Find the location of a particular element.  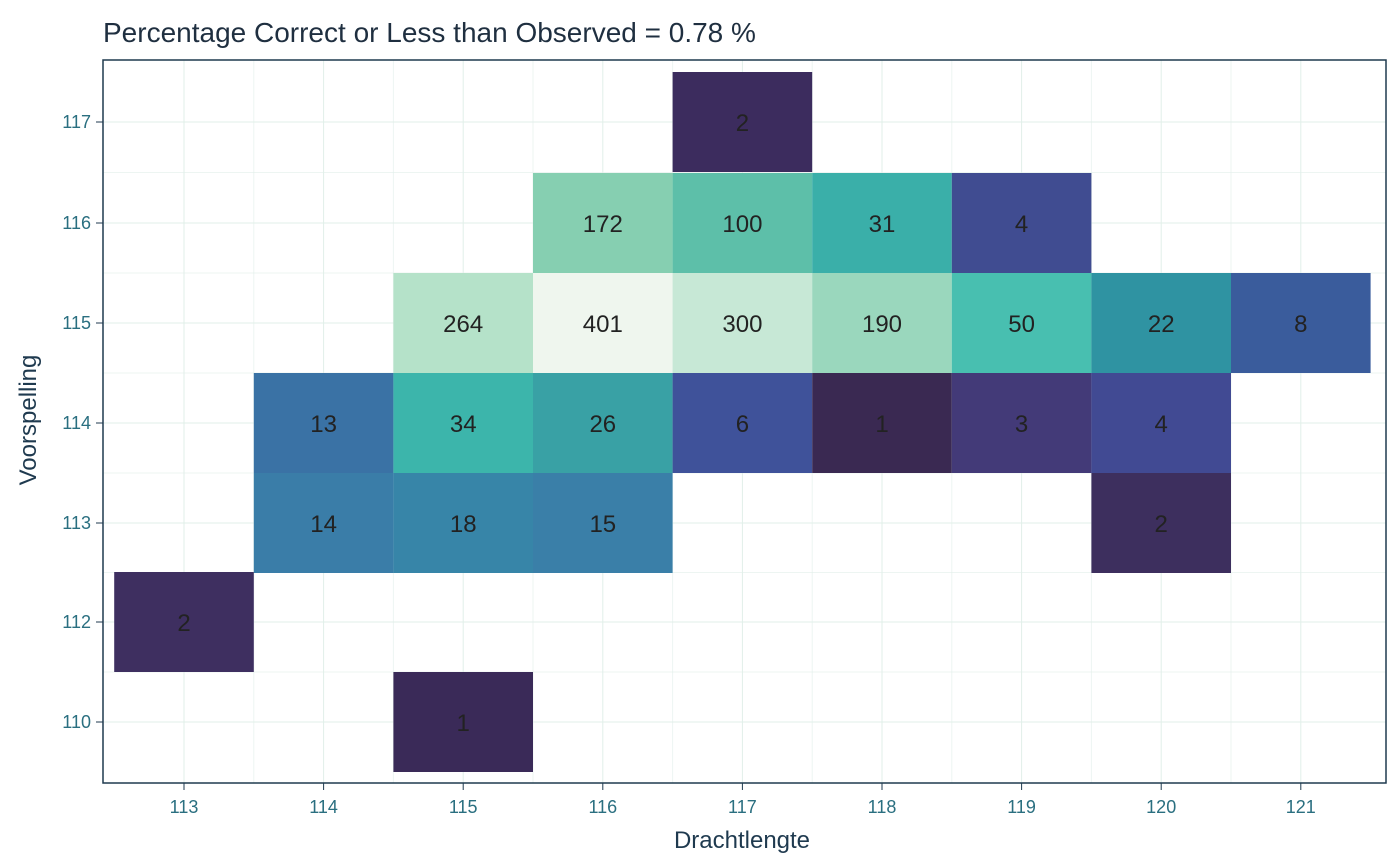

cell-value-label: 8 is located at coordinates (1300, 324).